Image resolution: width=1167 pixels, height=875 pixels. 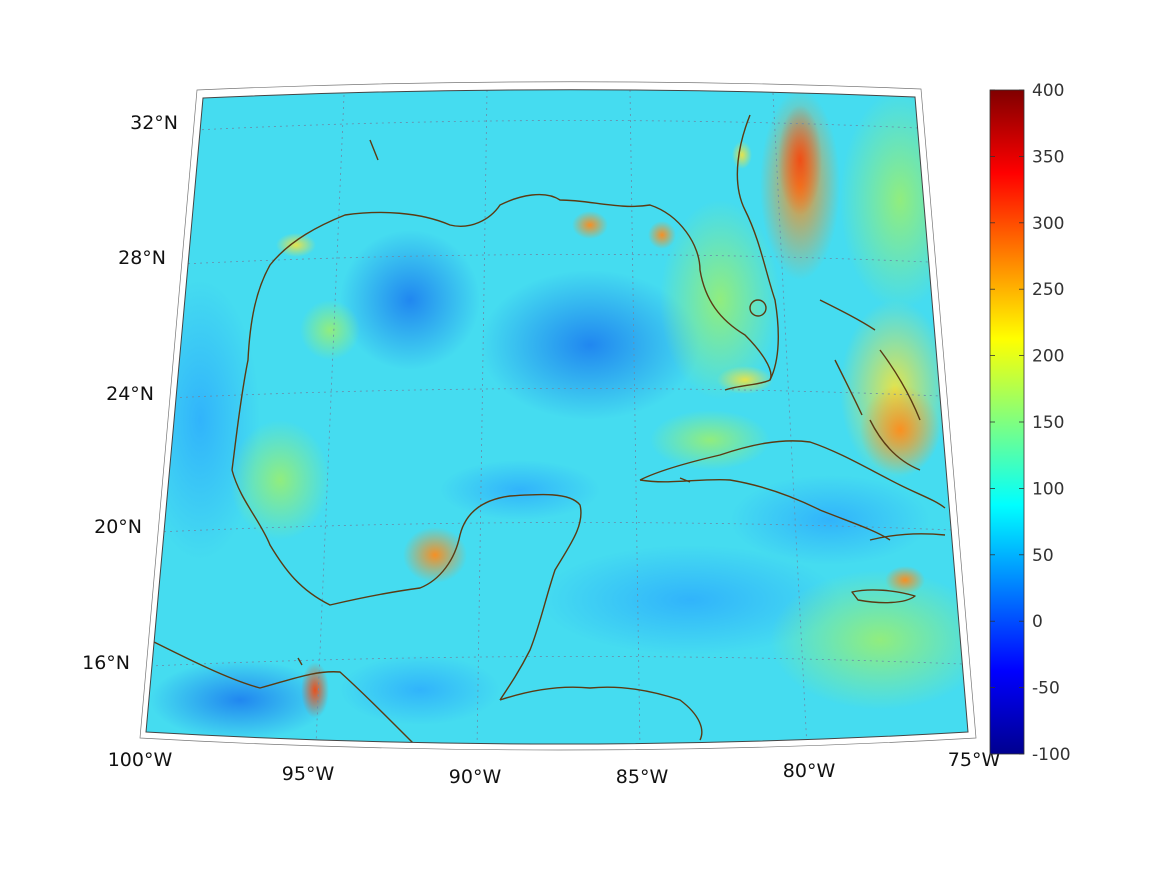 I want to click on colorbar-tick-label: 300, so click(x=1048, y=224).